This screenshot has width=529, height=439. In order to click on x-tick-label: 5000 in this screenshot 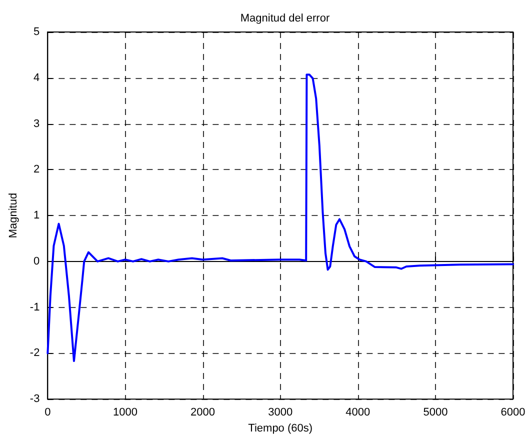, I will do `click(435, 412)`.